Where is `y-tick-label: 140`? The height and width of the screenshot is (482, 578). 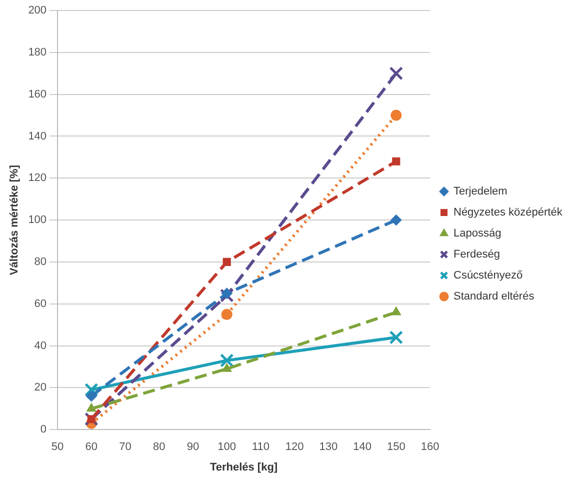
y-tick-label: 140 is located at coordinates (37, 136).